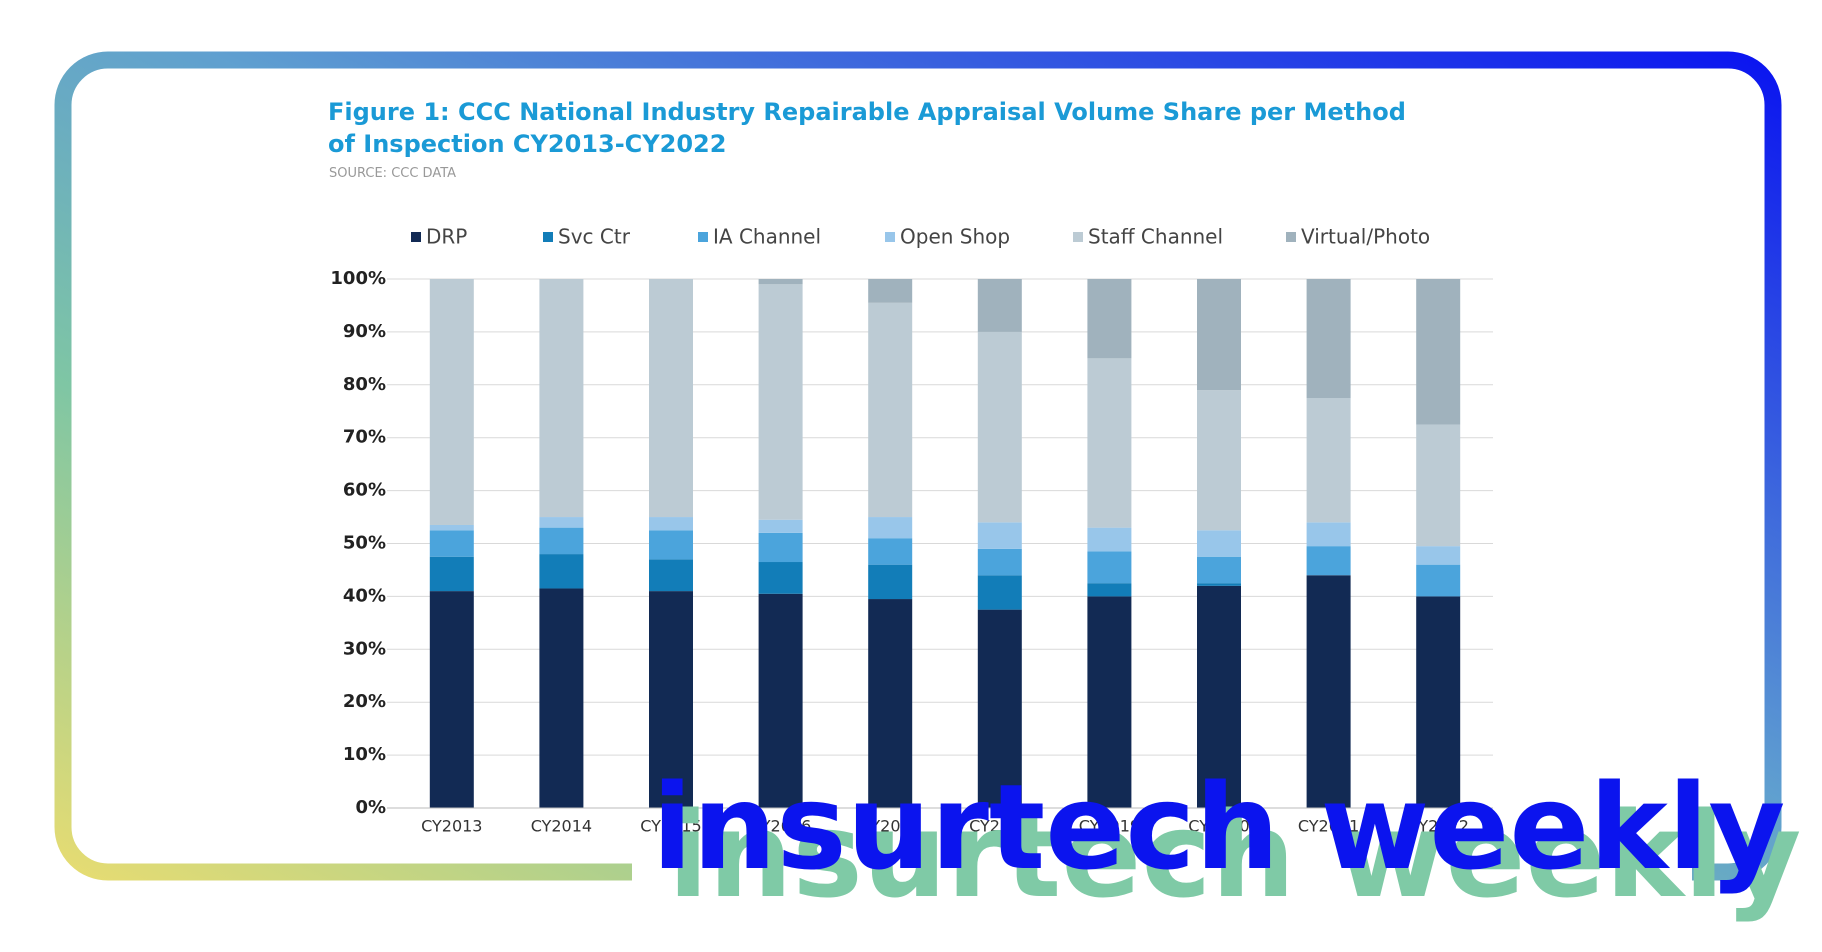 This screenshot has width=1822, height=952. Describe the element at coordinates (890, 826) in the screenshot. I see `x-tick-label: CY2017` at that location.